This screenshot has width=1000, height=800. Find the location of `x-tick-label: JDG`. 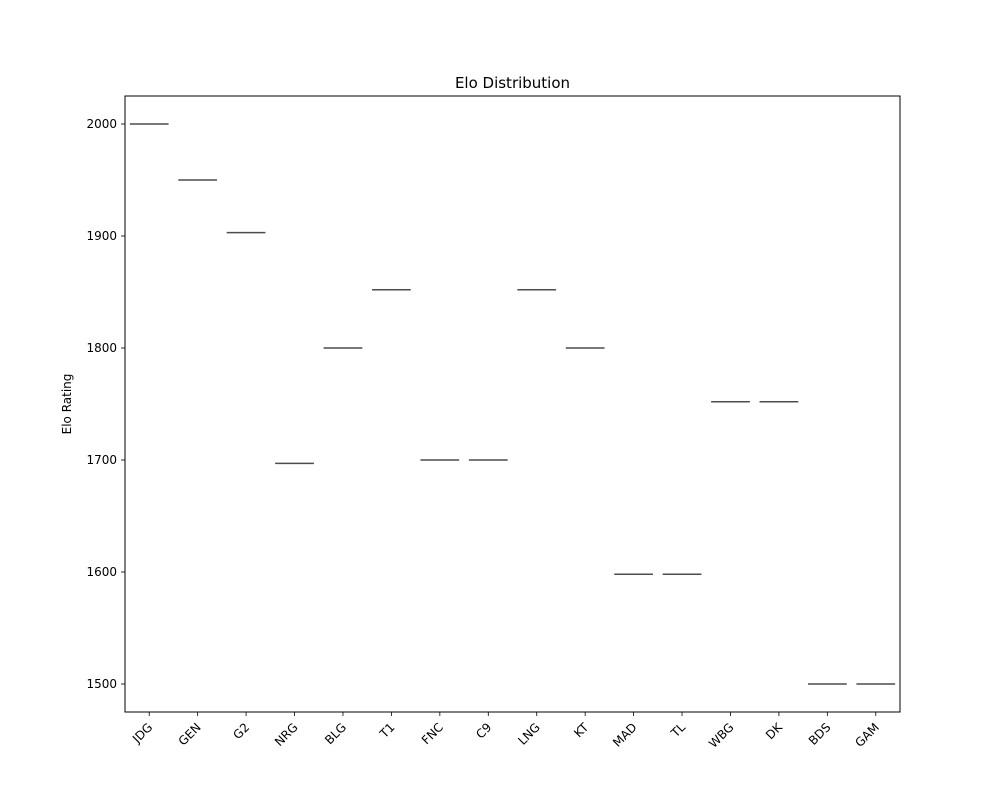

x-tick-label: JDG is located at coordinates (142, 733).